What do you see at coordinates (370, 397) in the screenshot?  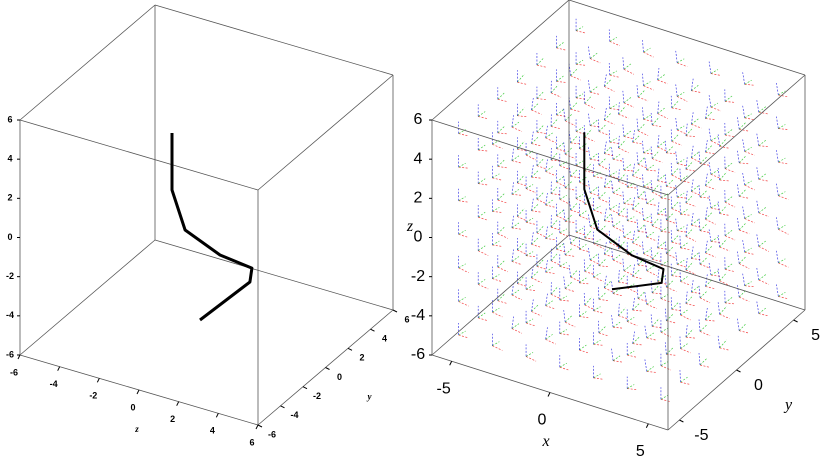 I see `y-axis-label: y` at bounding box center [370, 397].